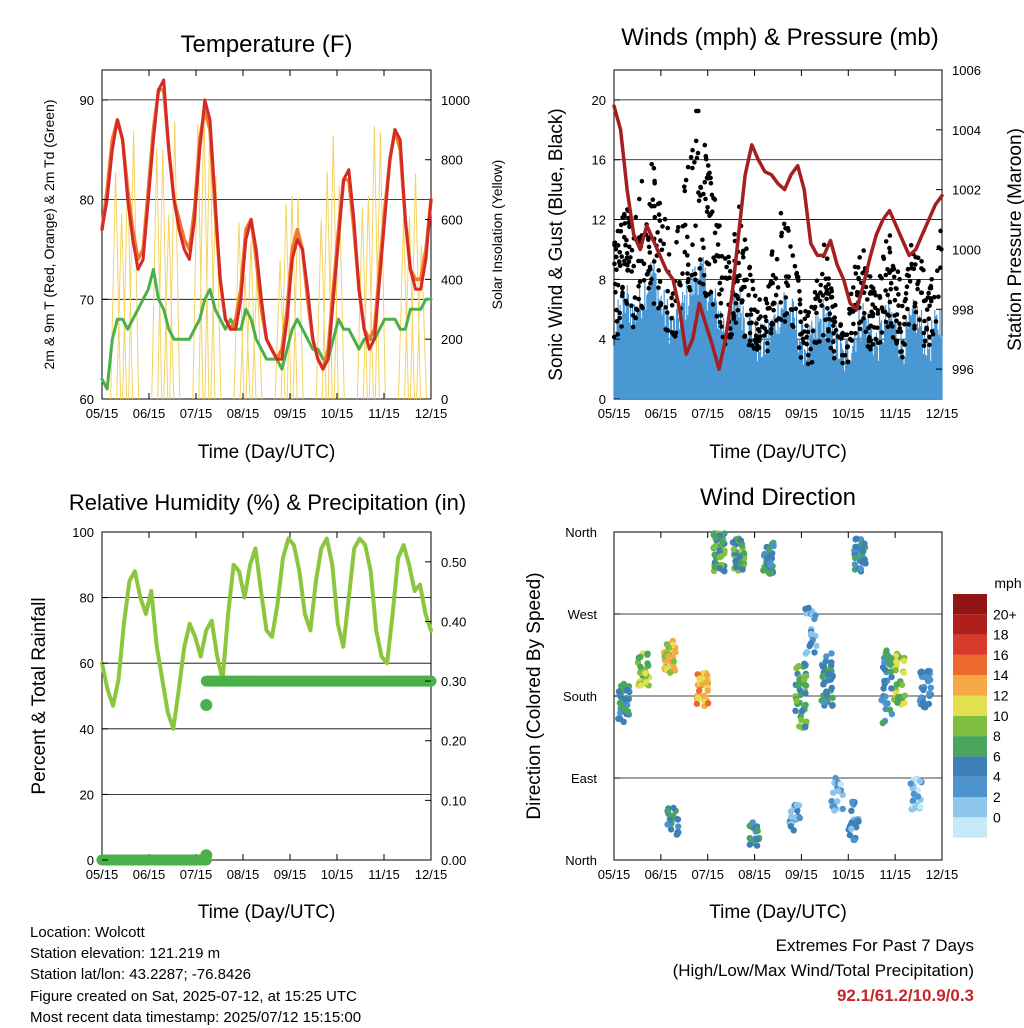  I want to click on y-tick-label: 4, so click(602, 339).